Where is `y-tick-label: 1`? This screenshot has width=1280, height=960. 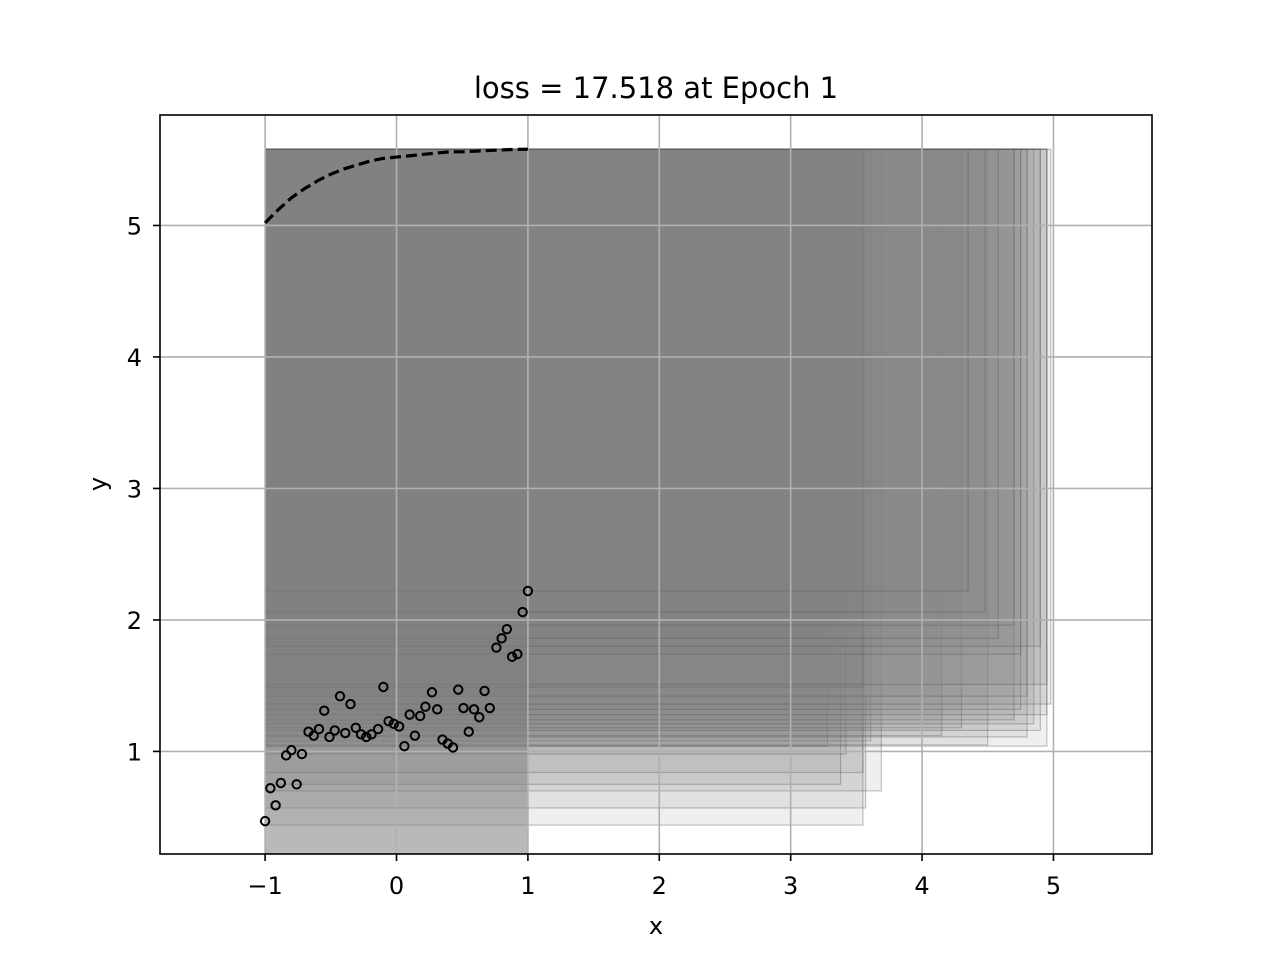 y-tick-label: 1 is located at coordinates (134, 752).